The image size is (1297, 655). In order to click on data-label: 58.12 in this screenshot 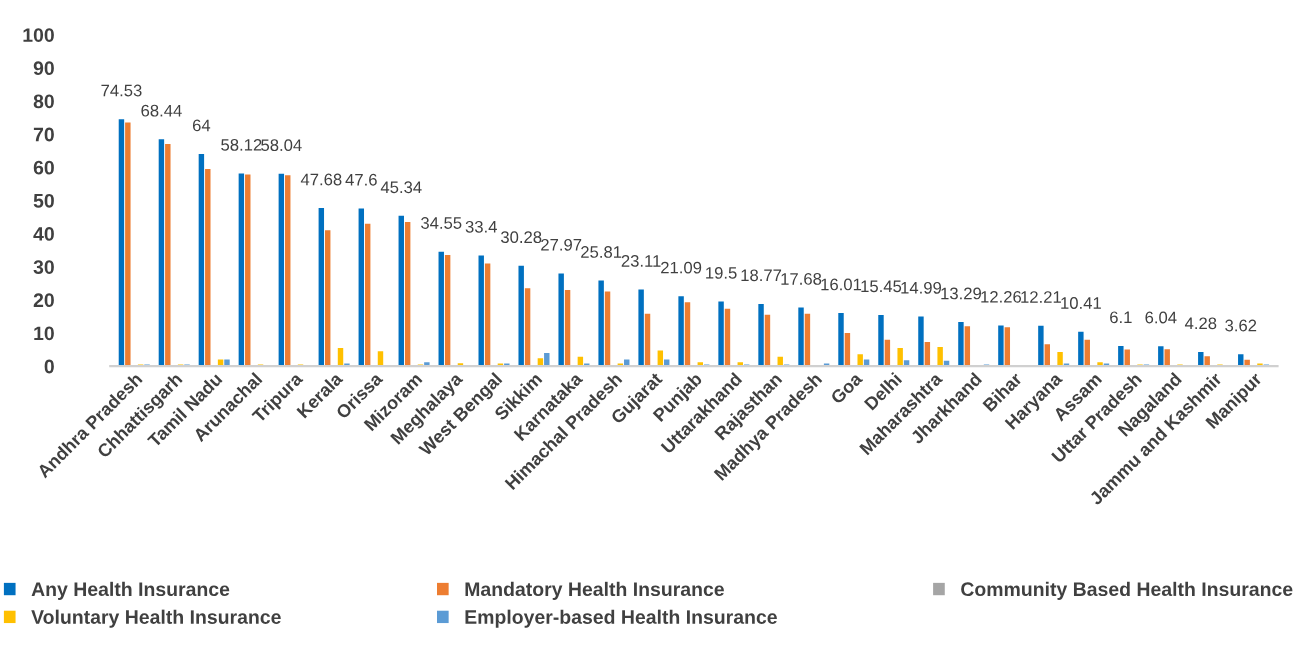, I will do `click(241, 144)`.